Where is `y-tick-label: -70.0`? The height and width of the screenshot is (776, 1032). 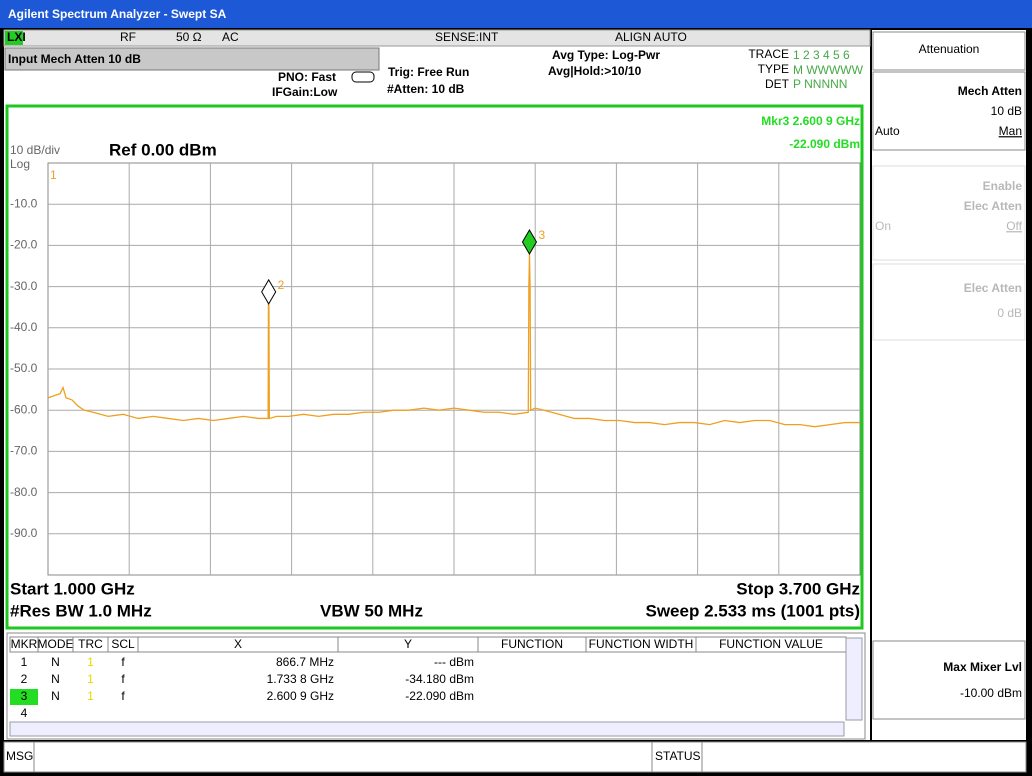
y-tick-label: -70.0 is located at coordinates (24, 451).